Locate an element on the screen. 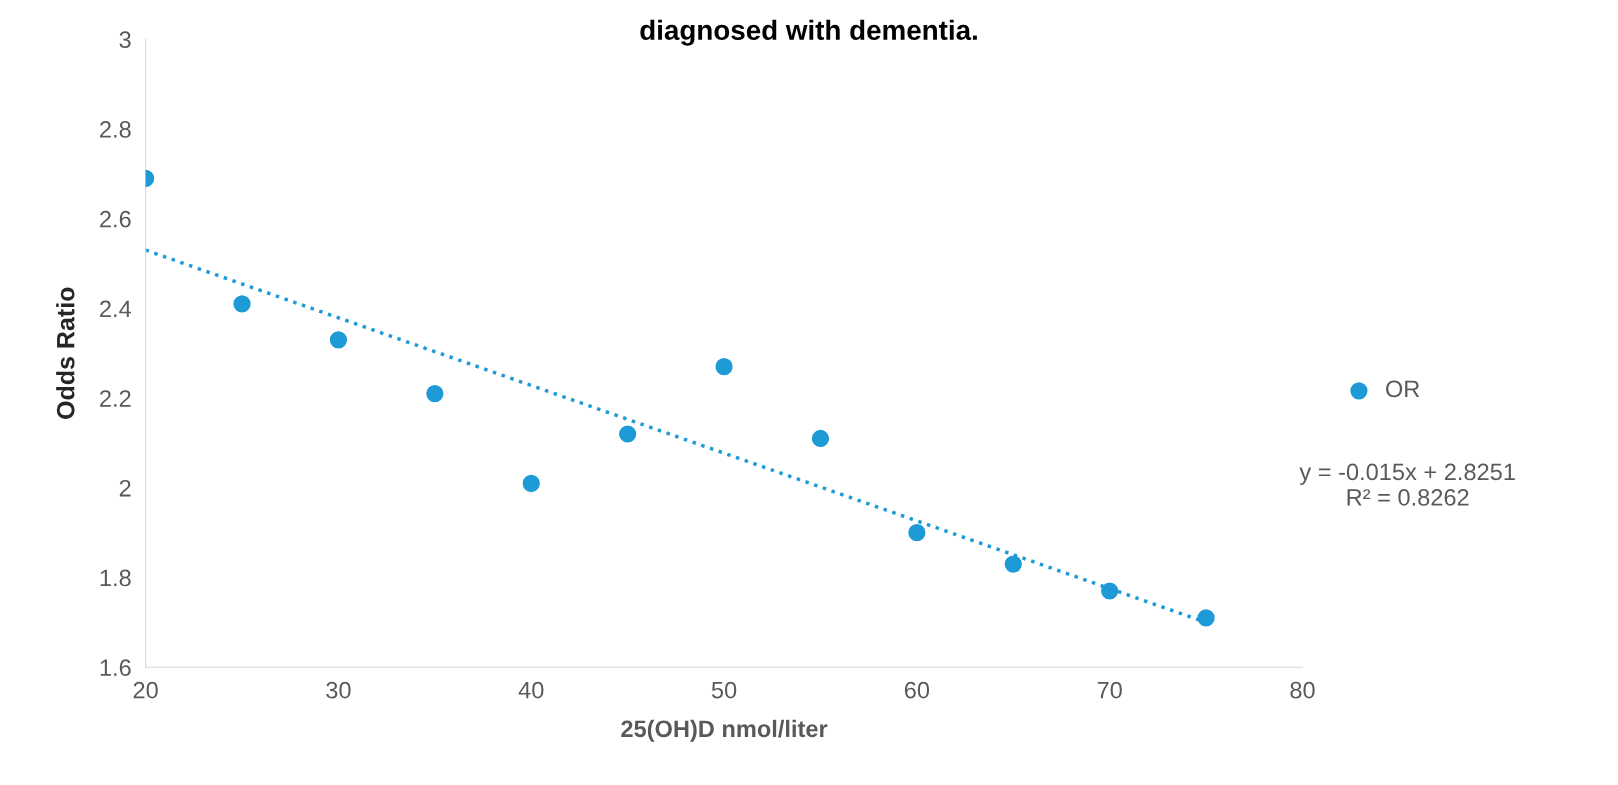  y-tick-label: 1.6 is located at coordinates (115, 668).